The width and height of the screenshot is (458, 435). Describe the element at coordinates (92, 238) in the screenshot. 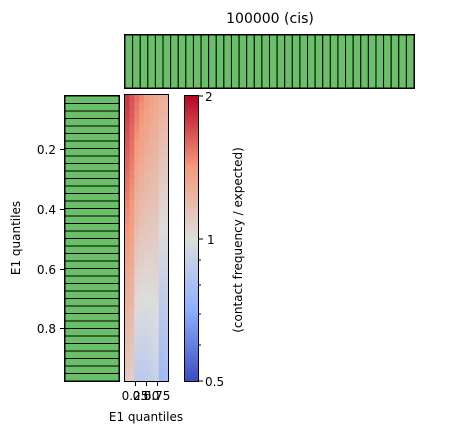

I see `left-marginal-frame` at that location.